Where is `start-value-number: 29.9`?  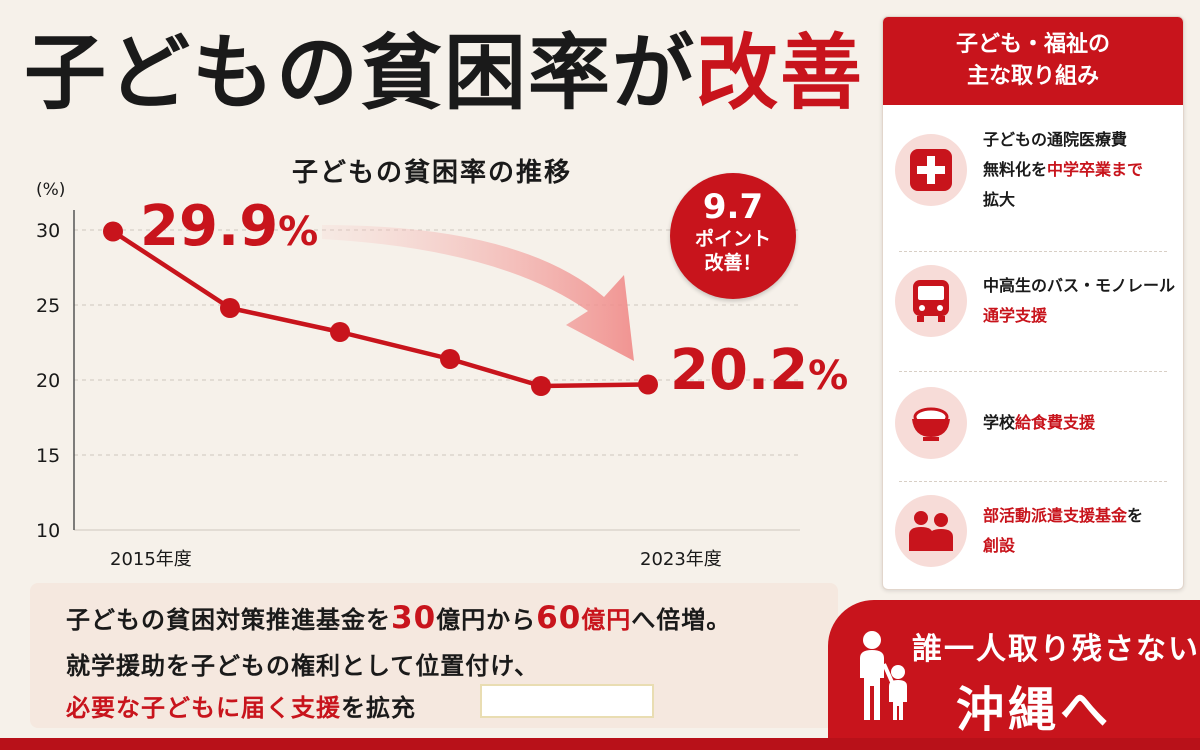
start-value-number: 29.9 is located at coordinates (209, 226).